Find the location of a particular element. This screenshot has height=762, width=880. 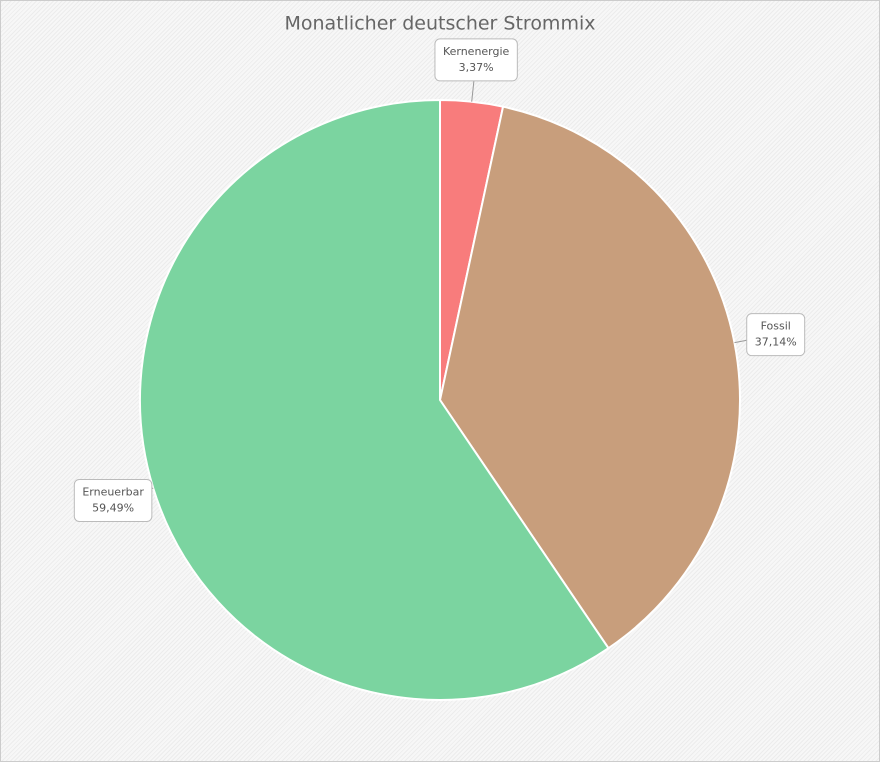

data-label: Erneuerbar 59,49% is located at coordinates (113, 500).